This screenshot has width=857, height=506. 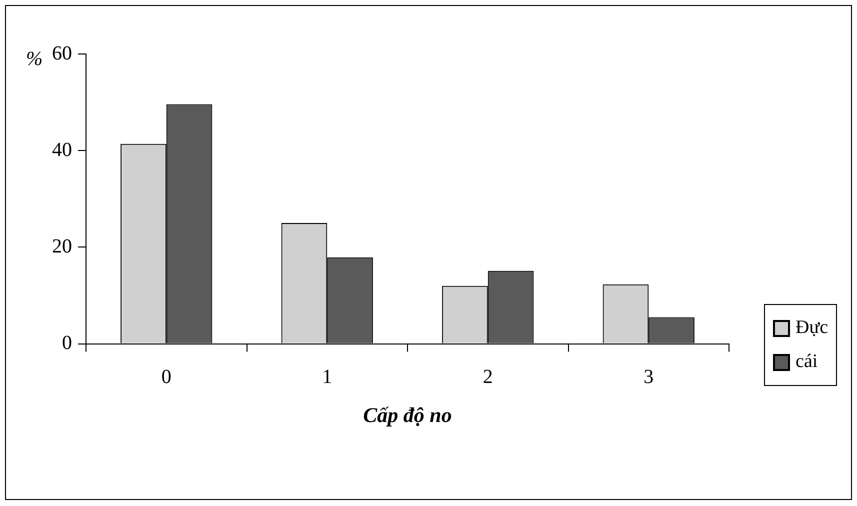 What do you see at coordinates (812, 328) in the screenshot?
I see `legend-label: Đực` at bounding box center [812, 328].